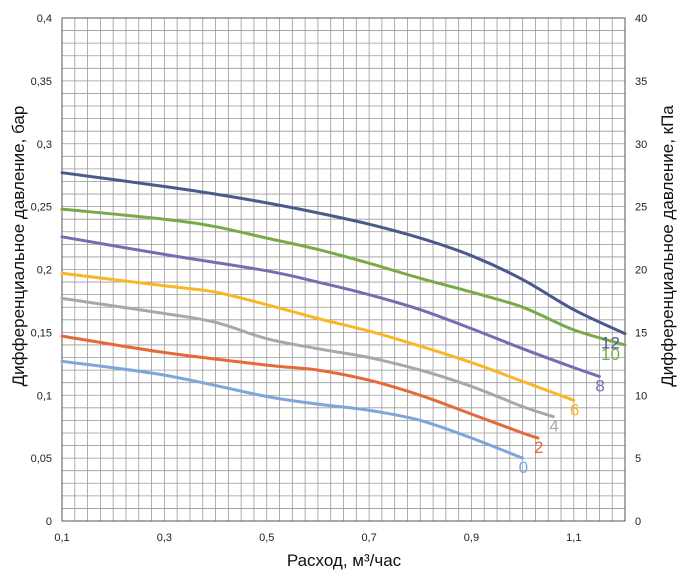 The width and height of the screenshot is (679, 572). Describe the element at coordinates (44, 271) in the screenshot. I see `y-left-tick-label: 0,2` at that location.